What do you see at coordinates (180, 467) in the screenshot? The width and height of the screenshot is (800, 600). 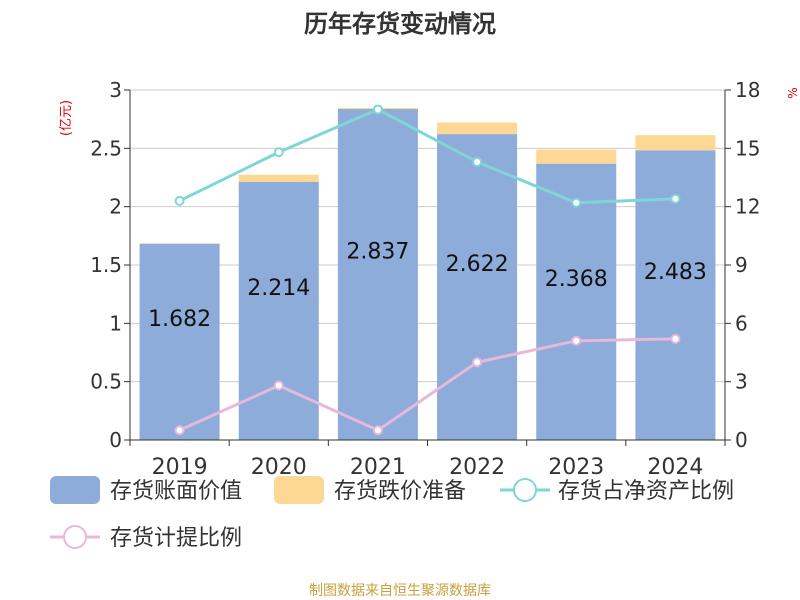 I see `x-tick-label: 2019` at bounding box center [180, 467].